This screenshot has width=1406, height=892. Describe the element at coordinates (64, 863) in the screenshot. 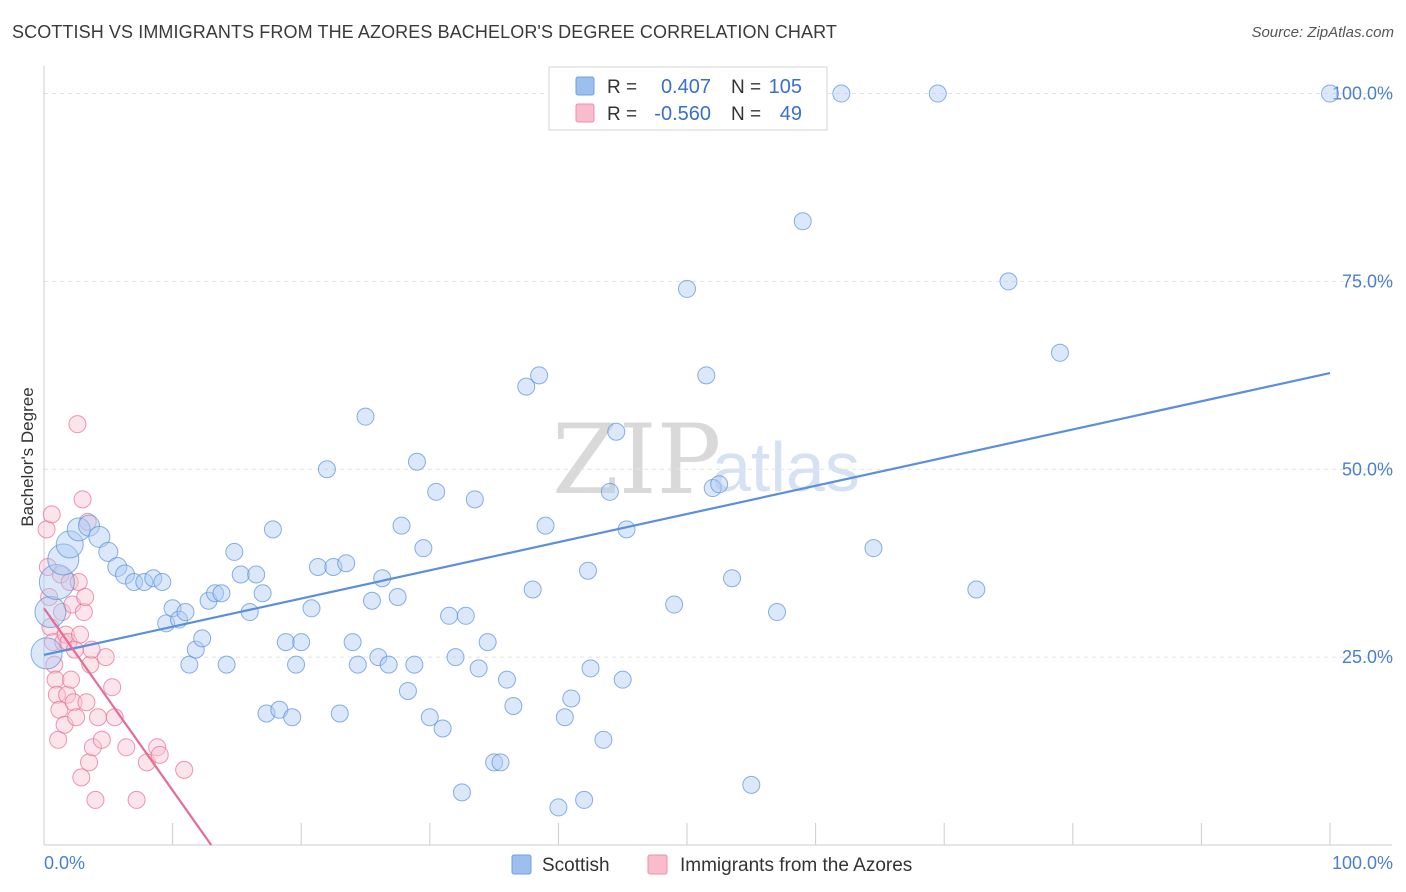

I see `x-tick-label-min: 0.0%` at that location.